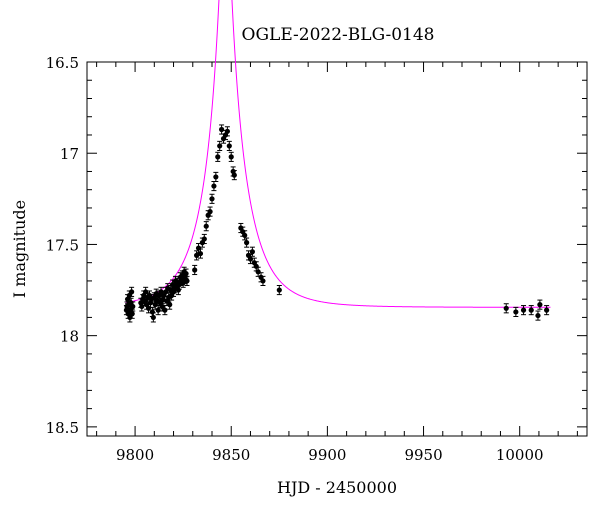 The image size is (600, 512). I want to click on y-tick-label: 18.5, so click(62, 428).